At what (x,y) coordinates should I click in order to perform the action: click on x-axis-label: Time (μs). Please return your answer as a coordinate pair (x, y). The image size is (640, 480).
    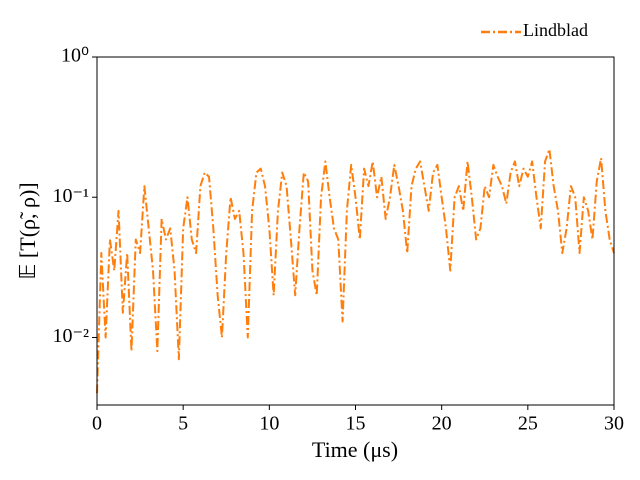
    Looking at the image, I should click on (355, 449).